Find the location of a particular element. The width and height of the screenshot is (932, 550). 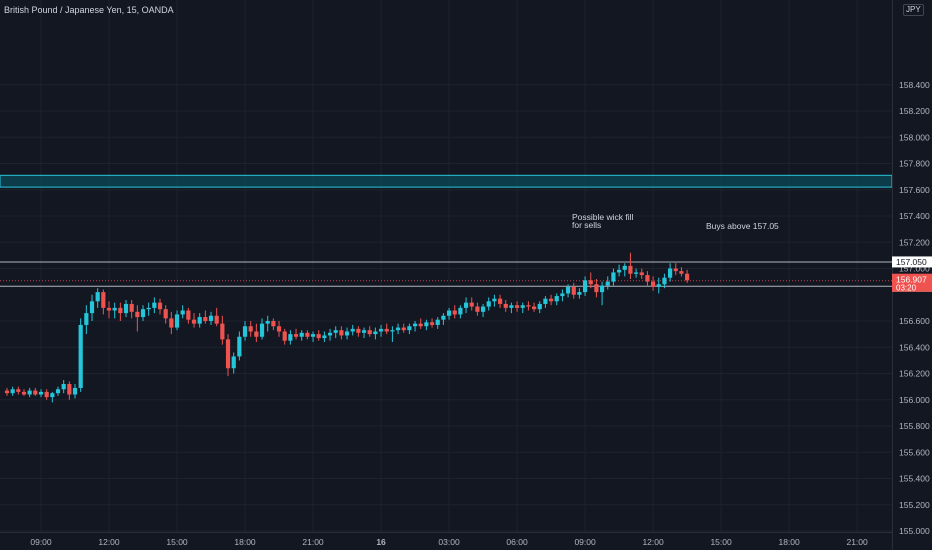

y-tick-label: 156.200 is located at coordinates (914, 374).